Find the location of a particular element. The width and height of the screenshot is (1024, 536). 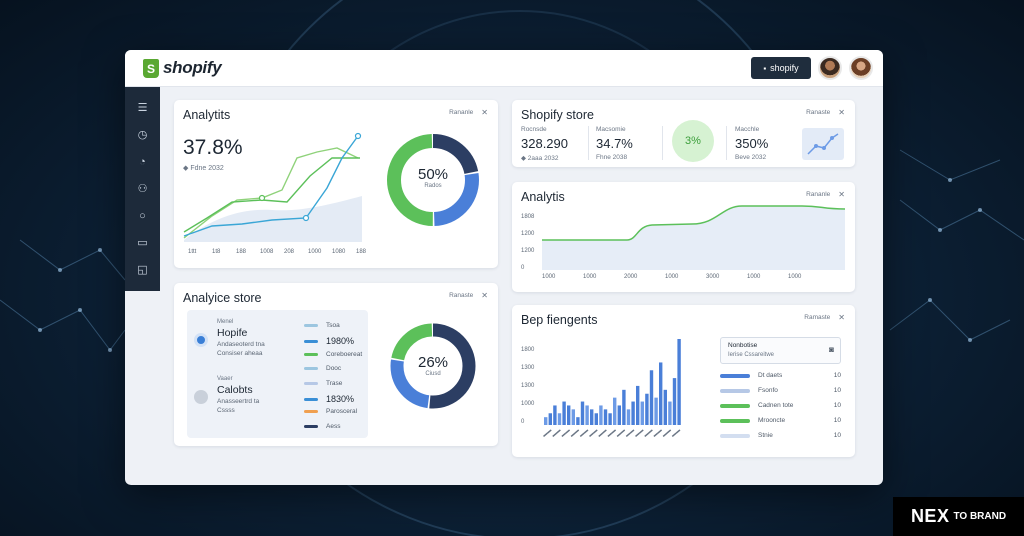

y-tick: 0 is located at coordinates (523, 268).